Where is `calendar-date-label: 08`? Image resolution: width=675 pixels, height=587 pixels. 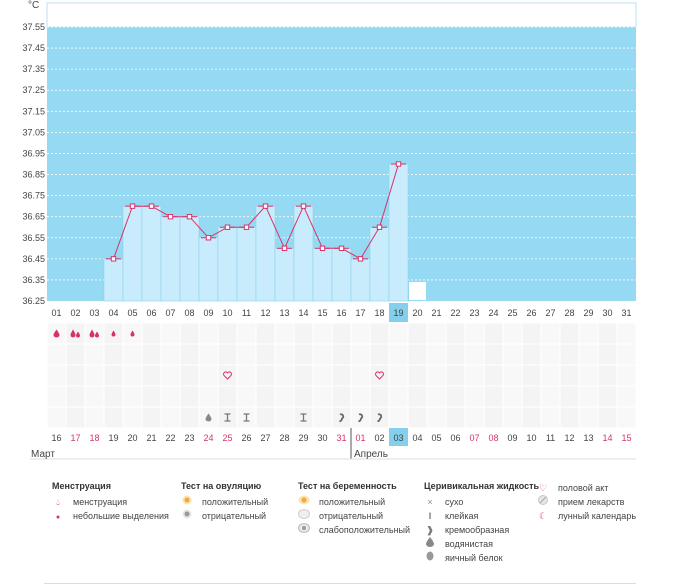
calendar-date-label: 08 is located at coordinates (493, 438).